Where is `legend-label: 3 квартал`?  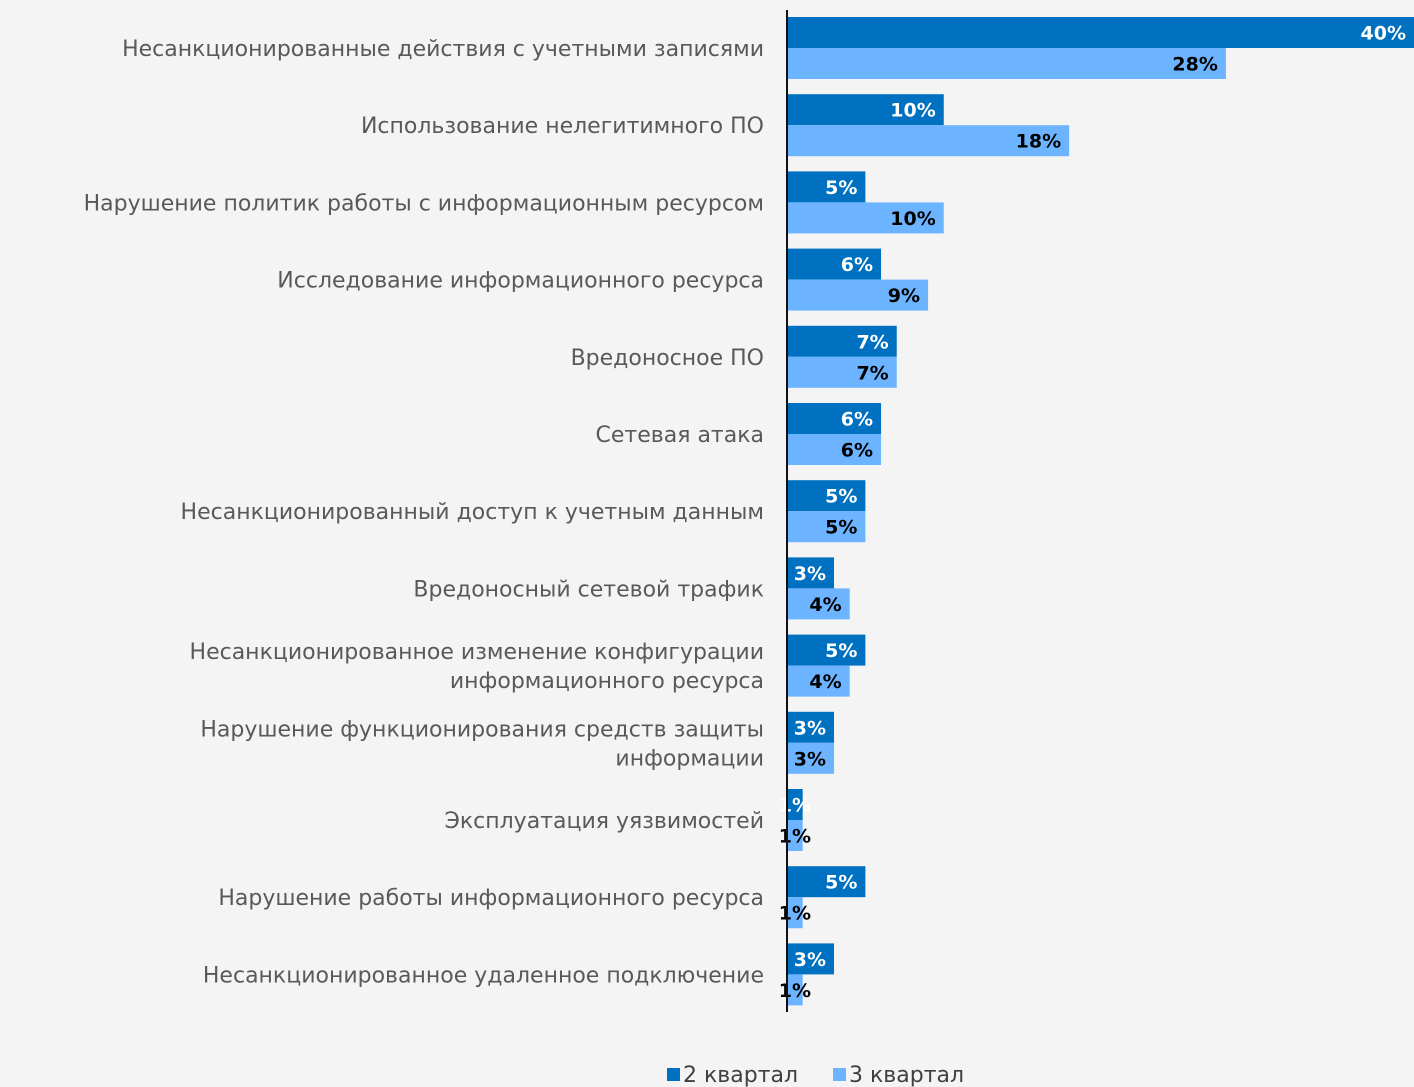
legend-label: 3 квартал is located at coordinates (906, 1075).